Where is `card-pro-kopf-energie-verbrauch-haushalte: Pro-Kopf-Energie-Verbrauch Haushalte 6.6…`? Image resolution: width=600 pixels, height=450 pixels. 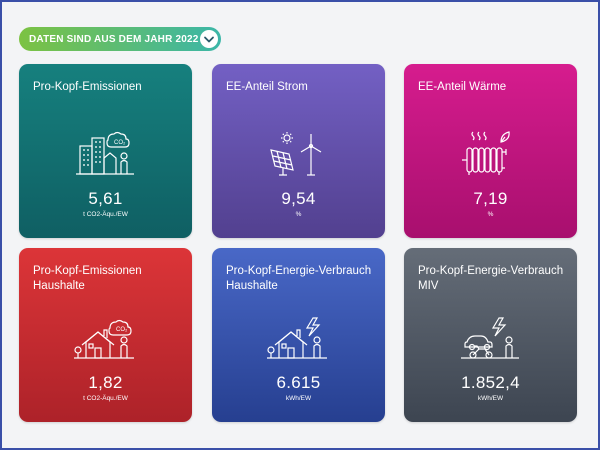 card-pro-kopf-energie-verbrauch-haushalte: Pro-Kopf-Energie-Verbrauch Haushalte 6.6… is located at coordinates (298, 335).